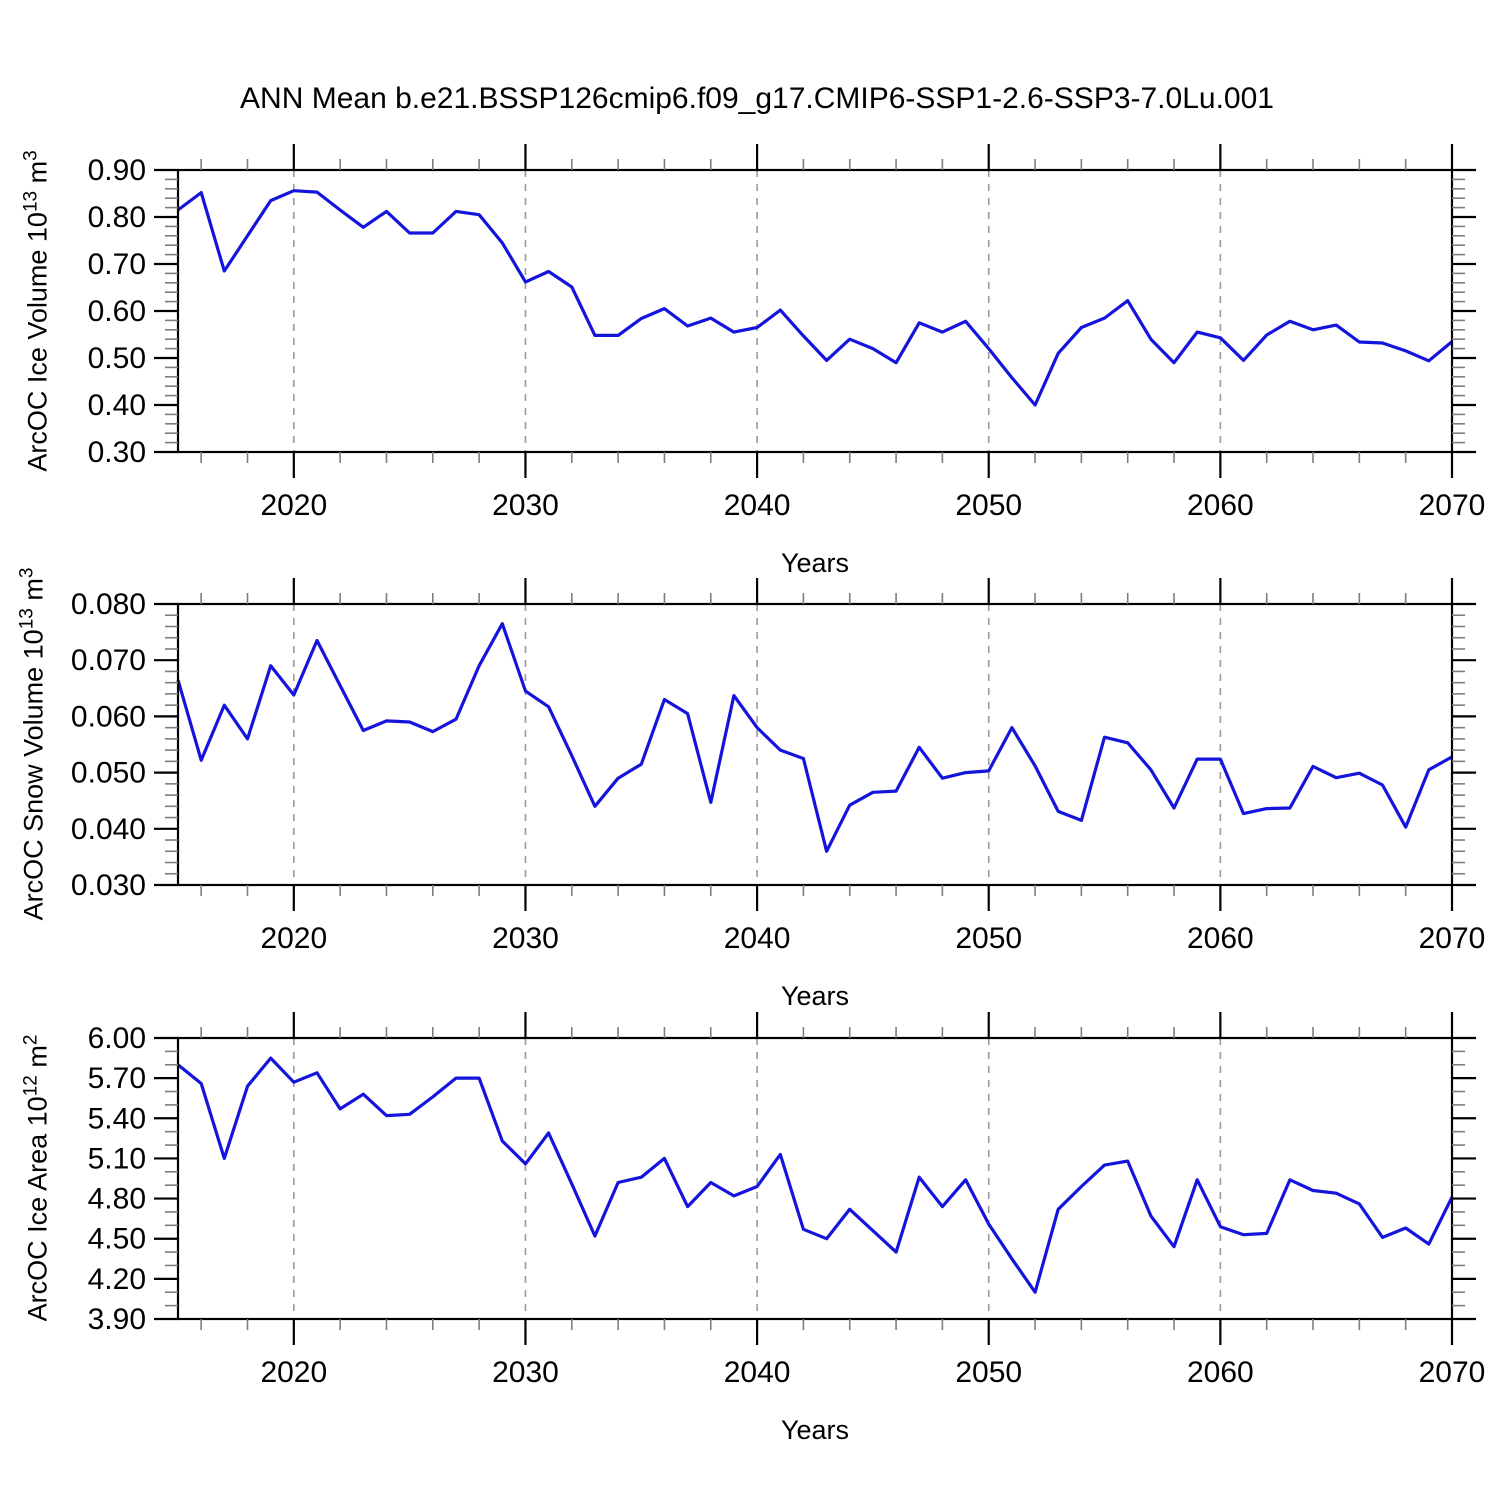  I want to click on y-tick-label: 0.080, so click(108, 604).